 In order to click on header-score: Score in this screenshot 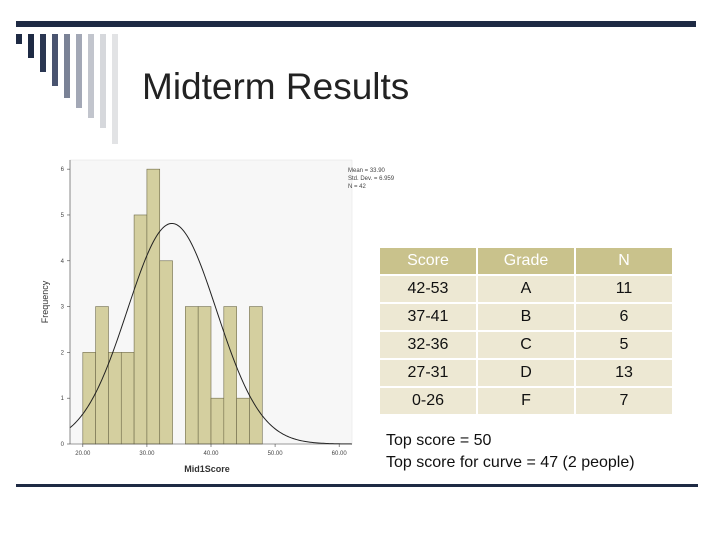, I will do `click(428, 261)`.